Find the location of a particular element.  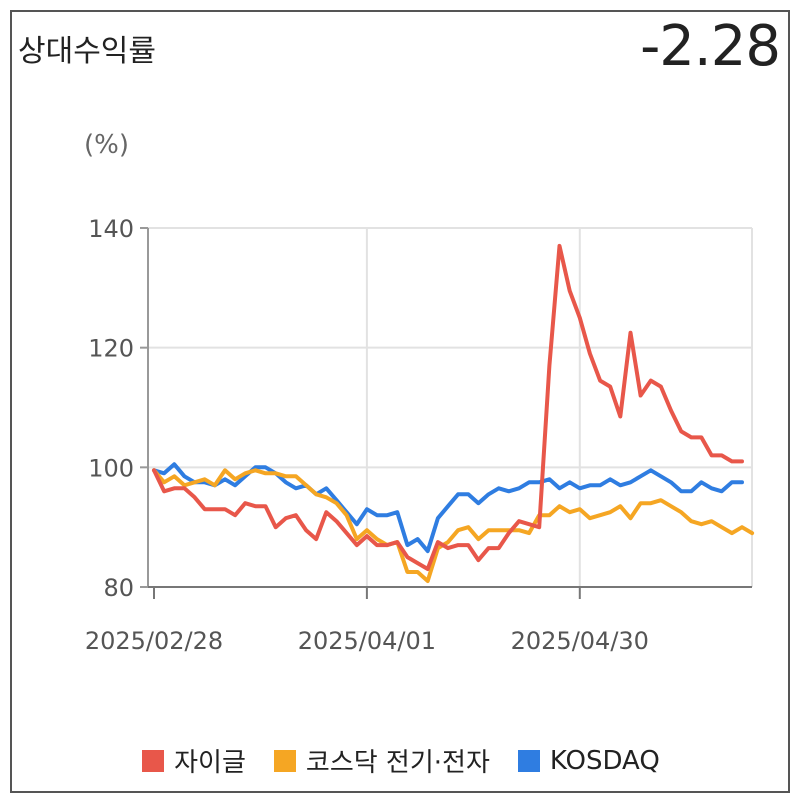

legend-swatch-kosdaq is located at coordinates (528, 760).